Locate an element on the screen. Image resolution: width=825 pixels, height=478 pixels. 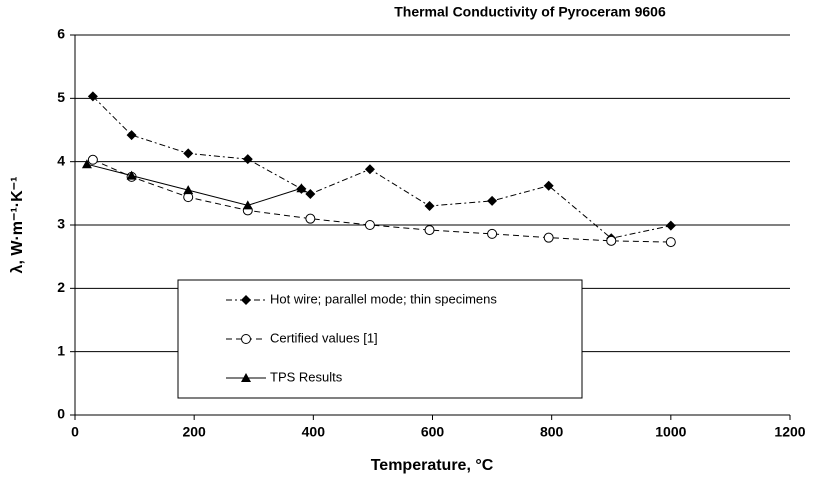
y-tick-label: 4 is located at coordinates (61, 160).